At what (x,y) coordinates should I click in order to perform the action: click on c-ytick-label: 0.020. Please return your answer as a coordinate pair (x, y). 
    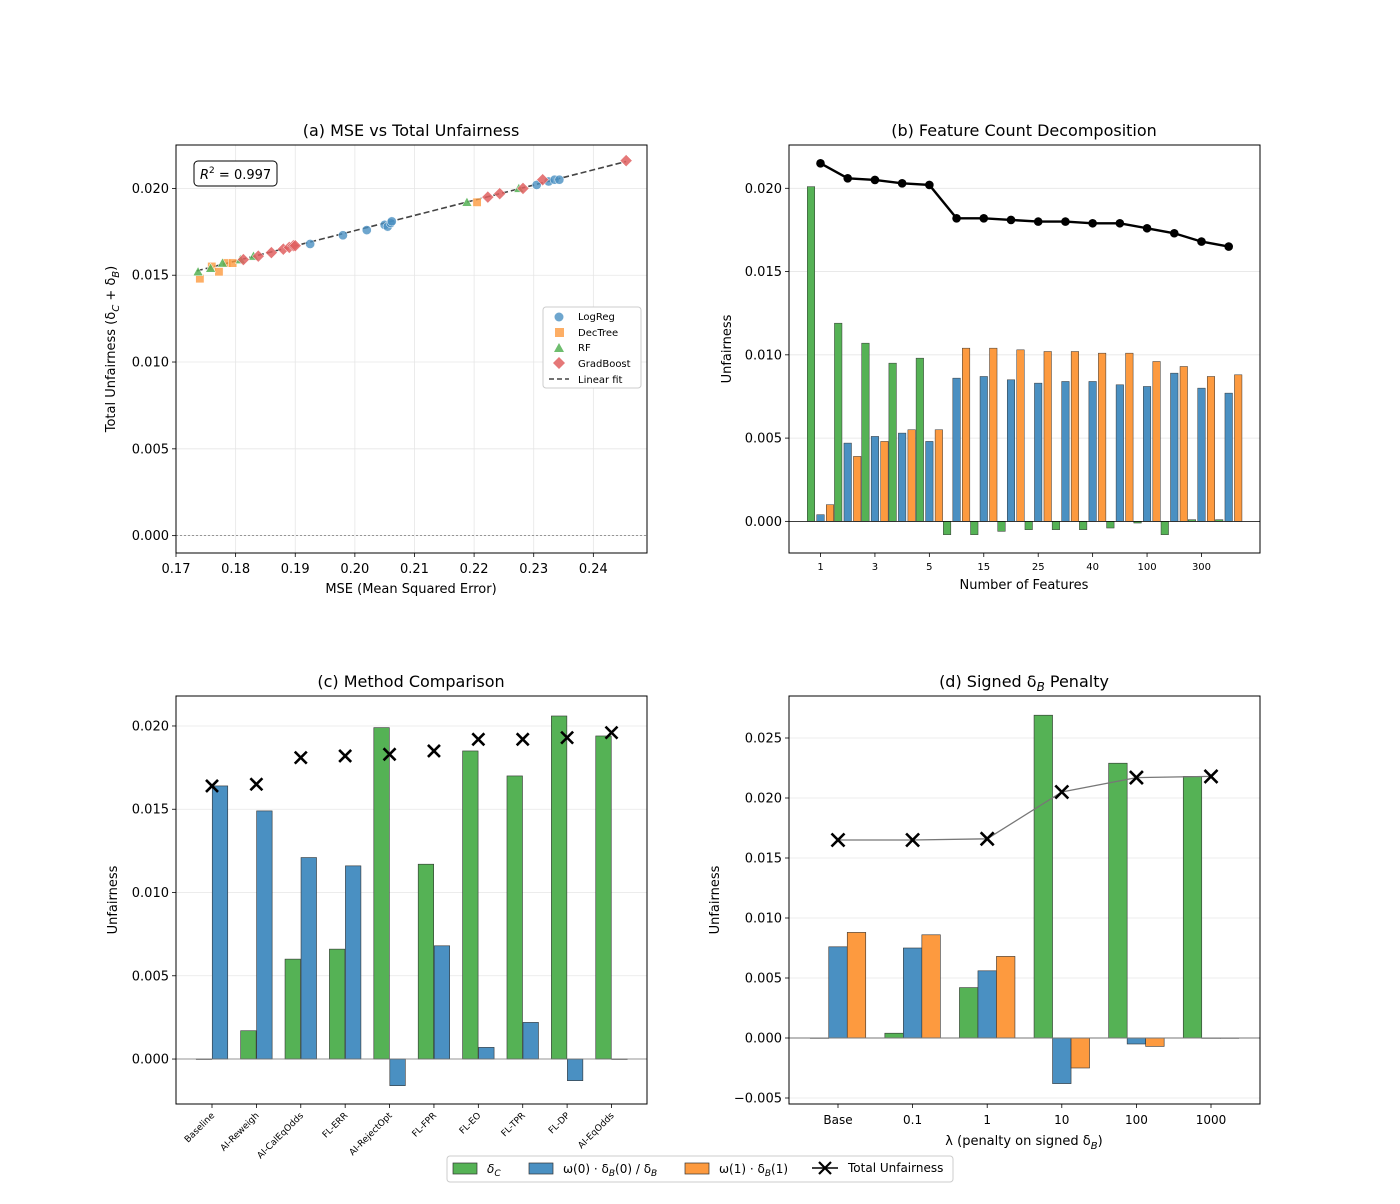
    Looking at the image, I should click on (150, 726).